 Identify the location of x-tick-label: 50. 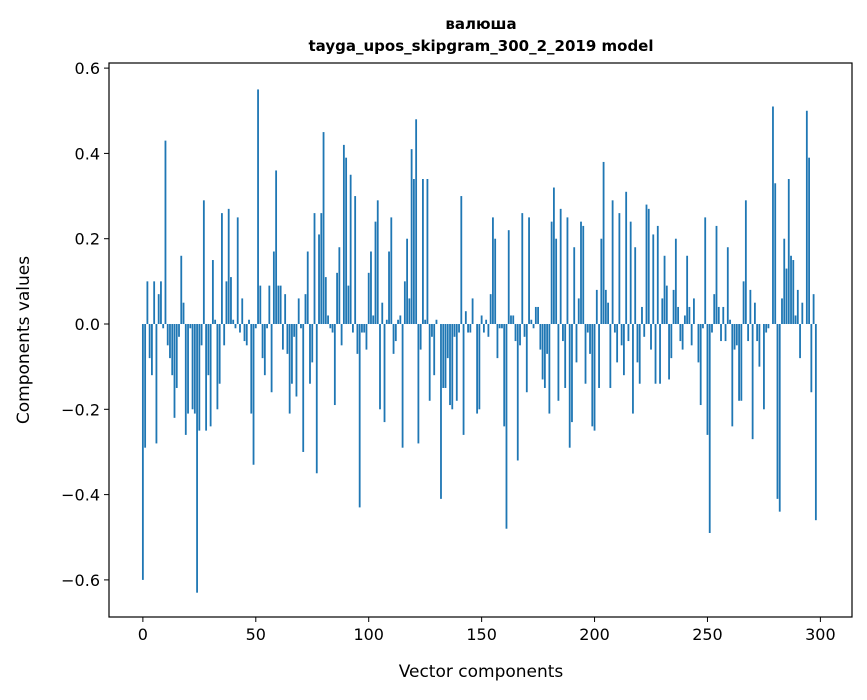
(256, 634).